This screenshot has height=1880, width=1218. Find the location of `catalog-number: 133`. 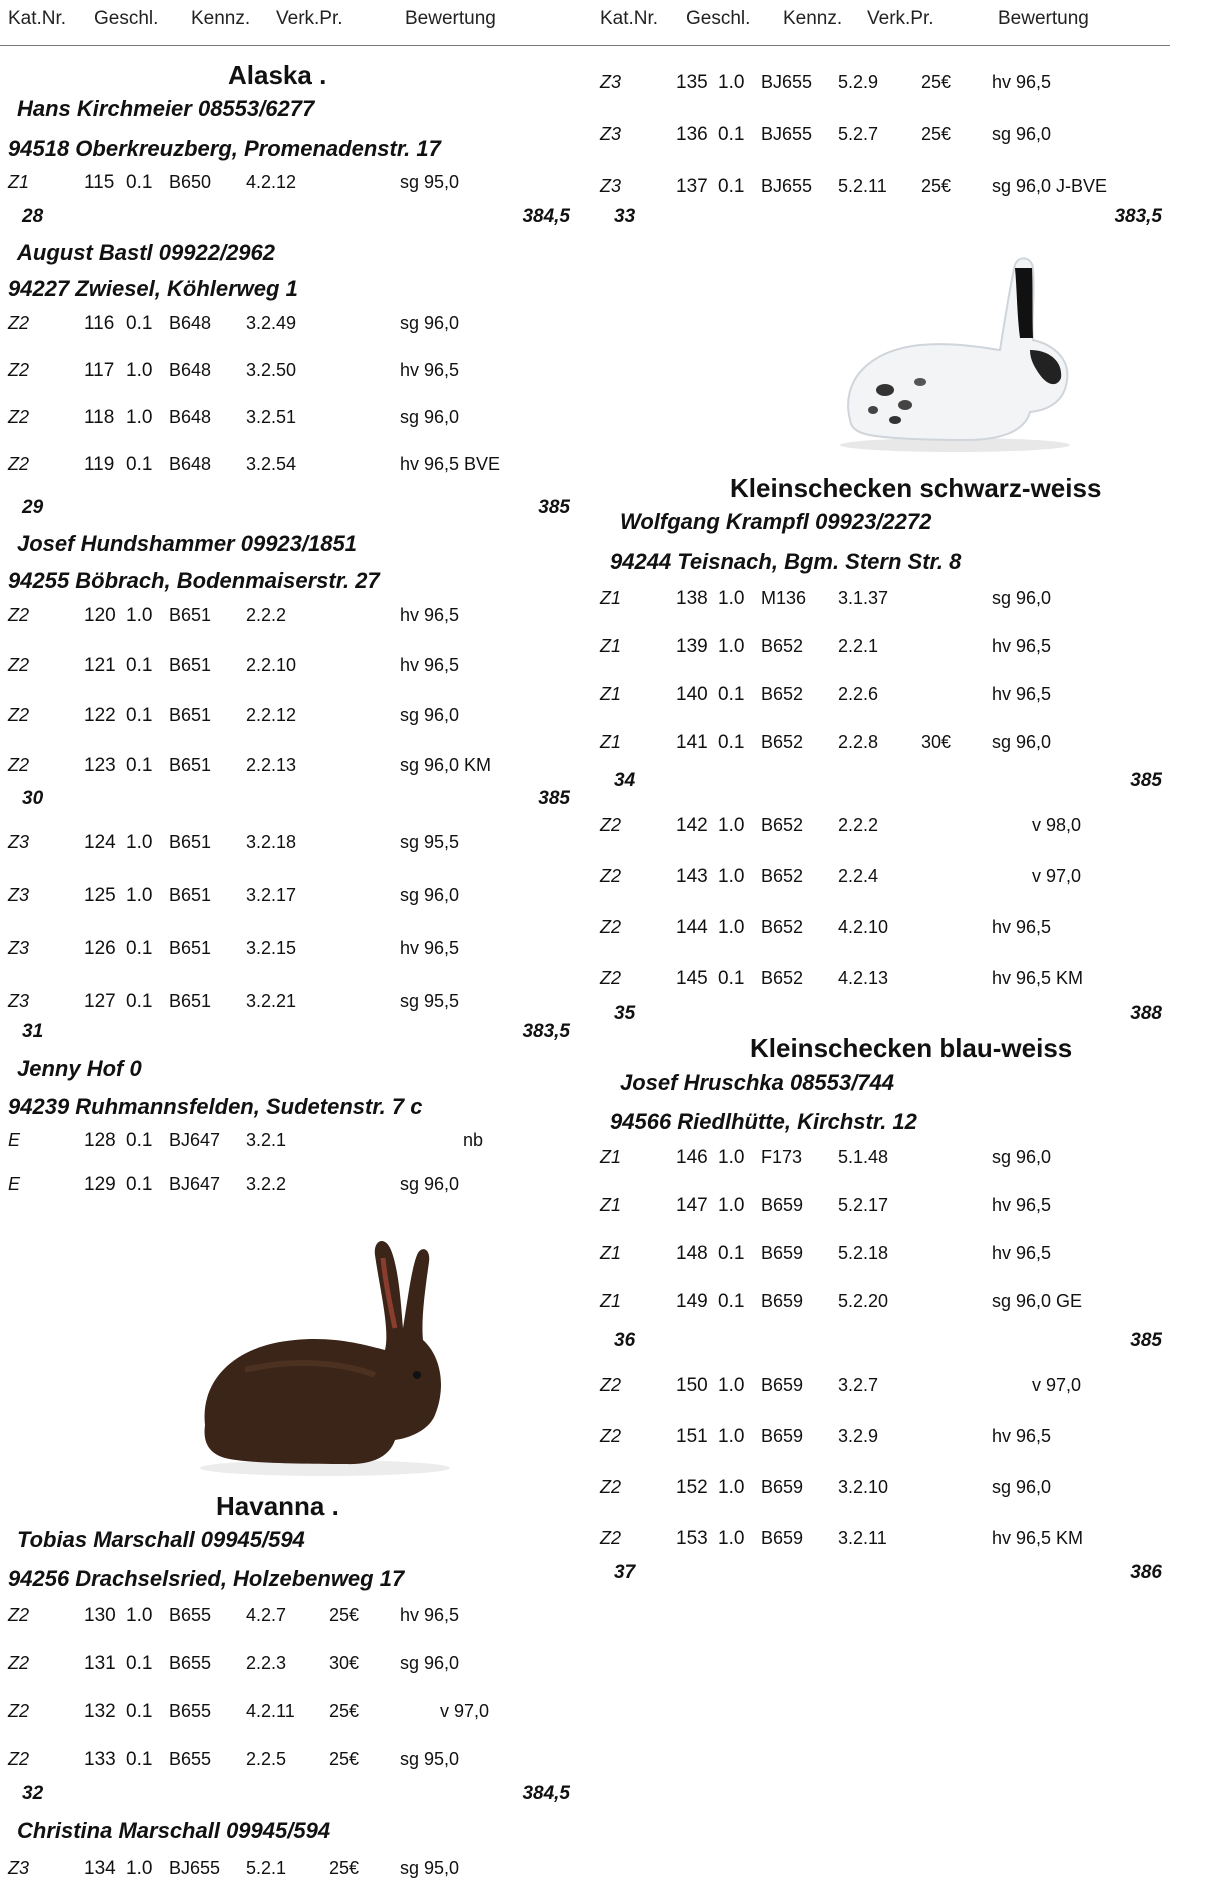

catalog-number: 133 is located at coordinates (100, 1759).